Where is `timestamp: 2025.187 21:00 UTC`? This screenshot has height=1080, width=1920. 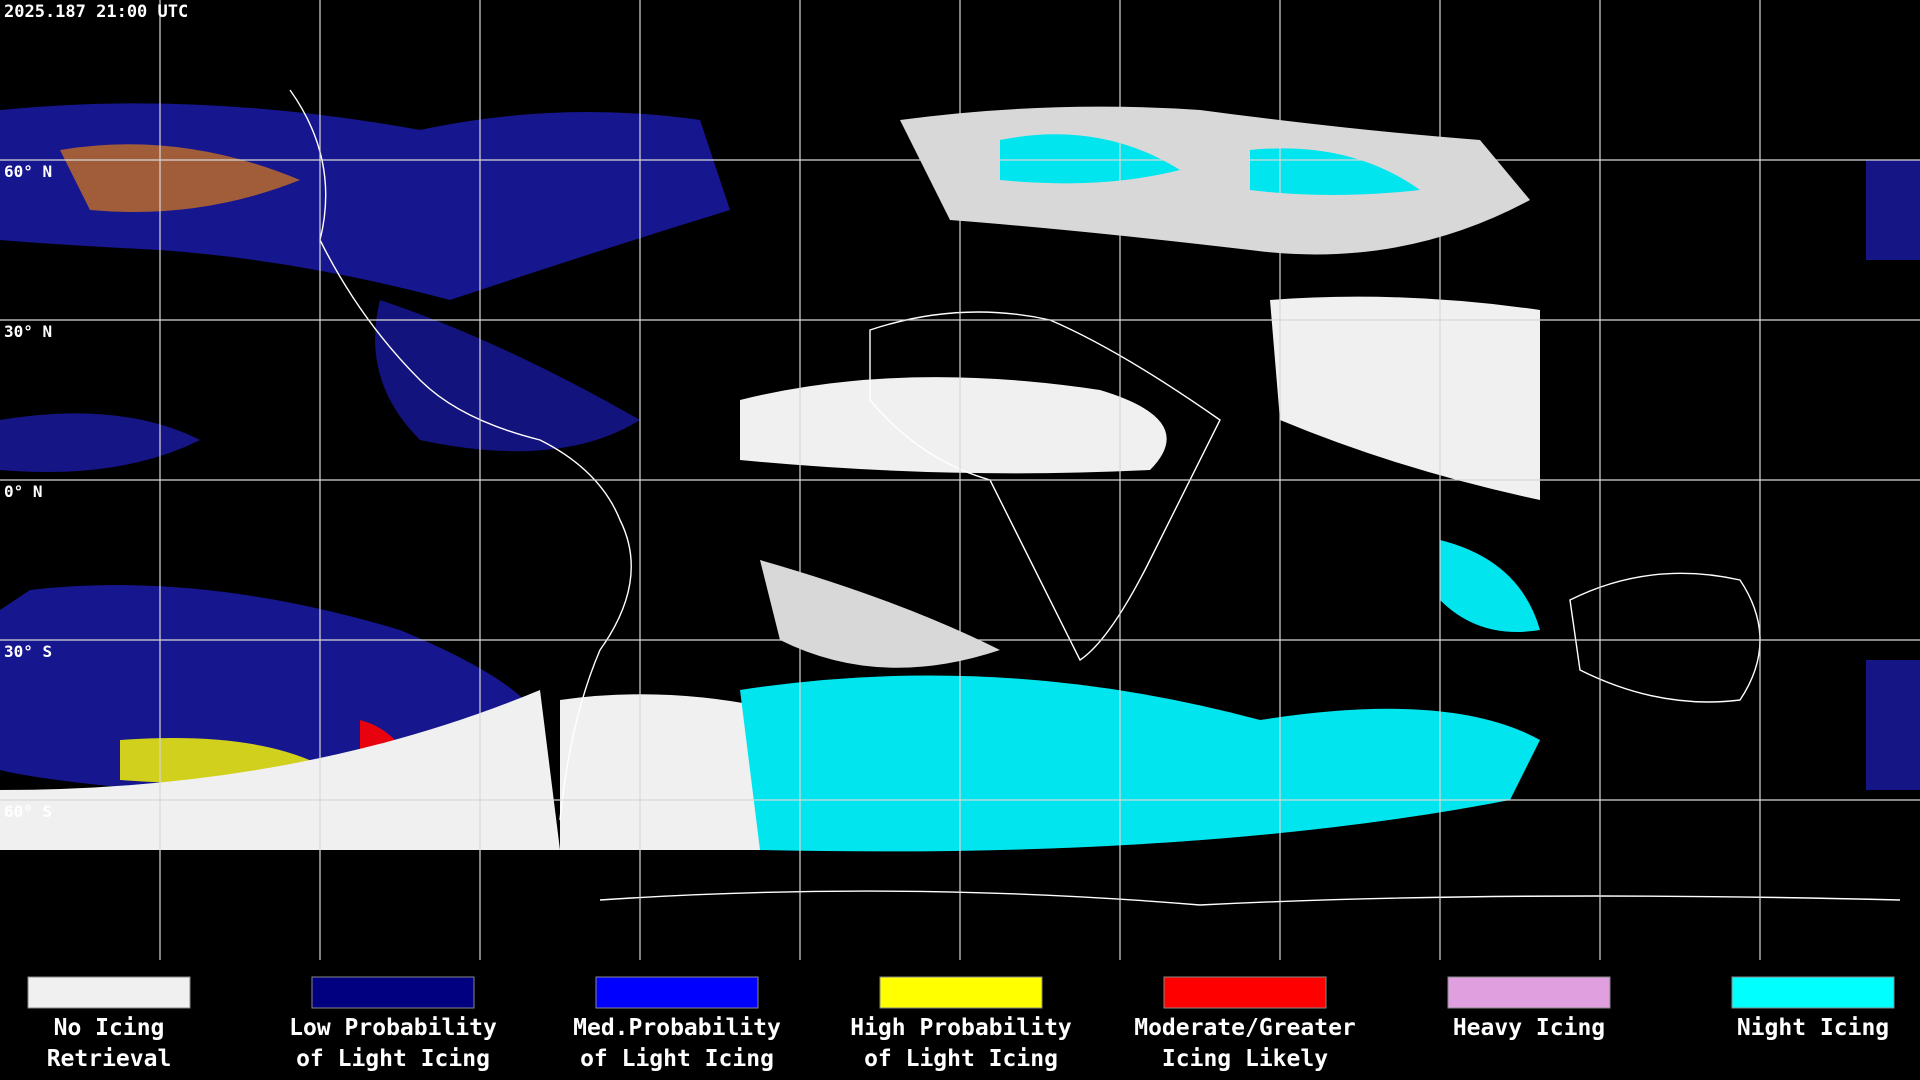 timestamp: 2025.187 21:00 UTC is located at coordinates (96, 12).